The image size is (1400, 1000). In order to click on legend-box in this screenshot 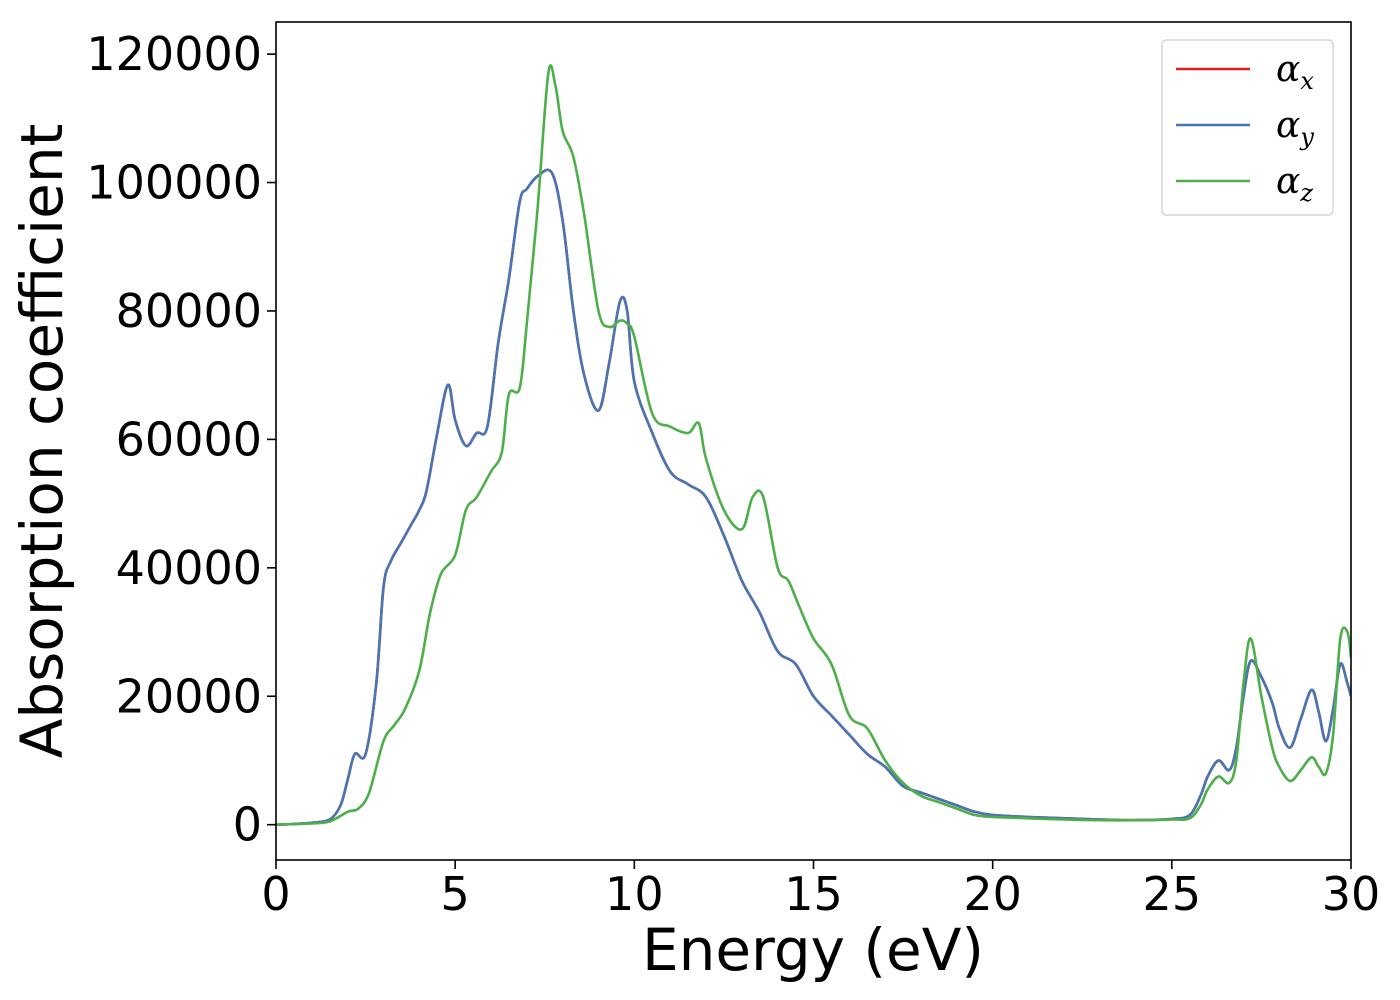, I will do `click(1247, 127)`.